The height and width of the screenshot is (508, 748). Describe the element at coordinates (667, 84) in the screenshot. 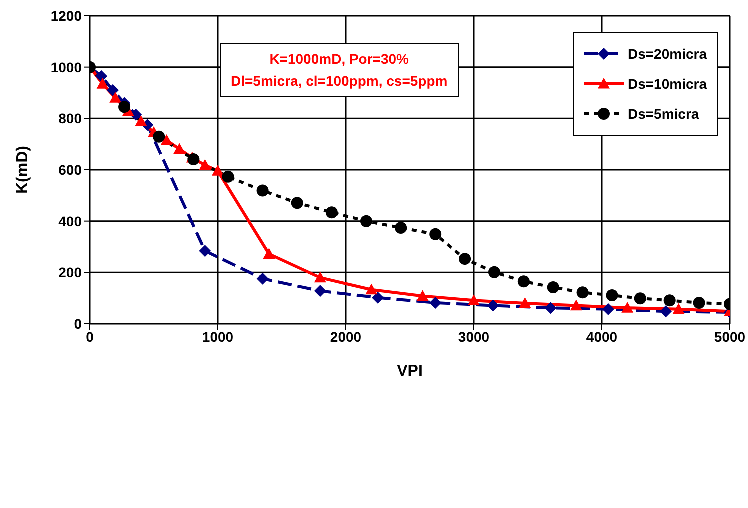

I see `legend-label: Ds=10micra` at that location.